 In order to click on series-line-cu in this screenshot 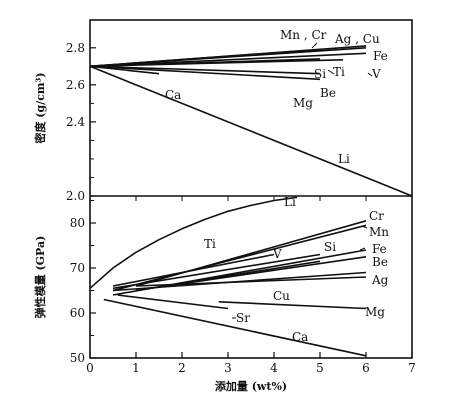, I will do `click(251, 281)`.